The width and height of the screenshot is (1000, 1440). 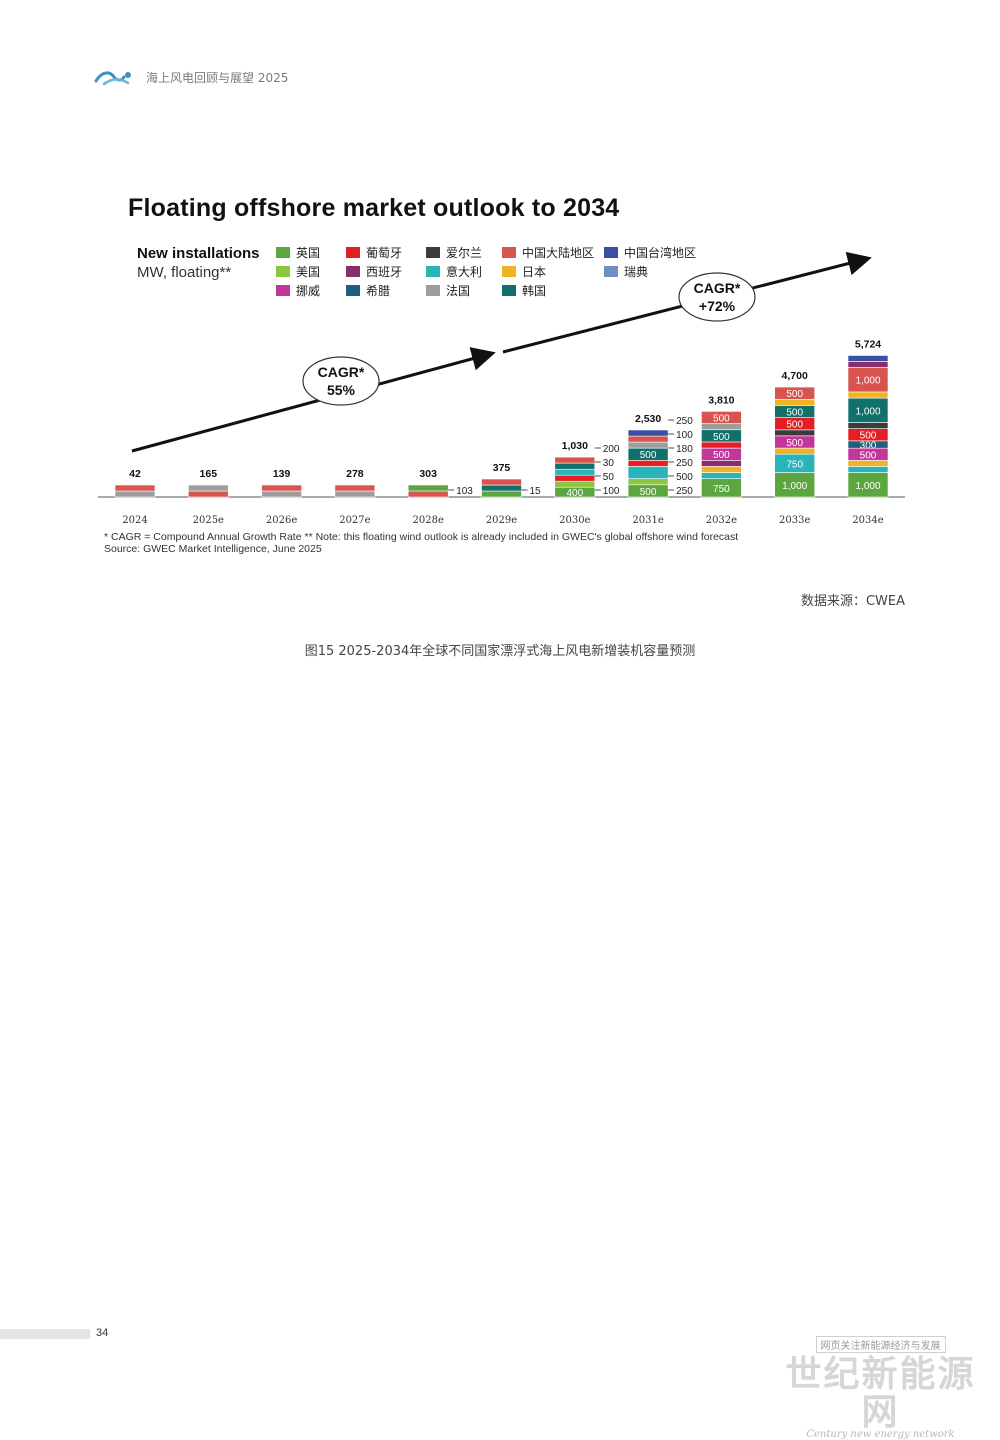 I want to click on callout-value-label: 30, so click(x=609, y=463).